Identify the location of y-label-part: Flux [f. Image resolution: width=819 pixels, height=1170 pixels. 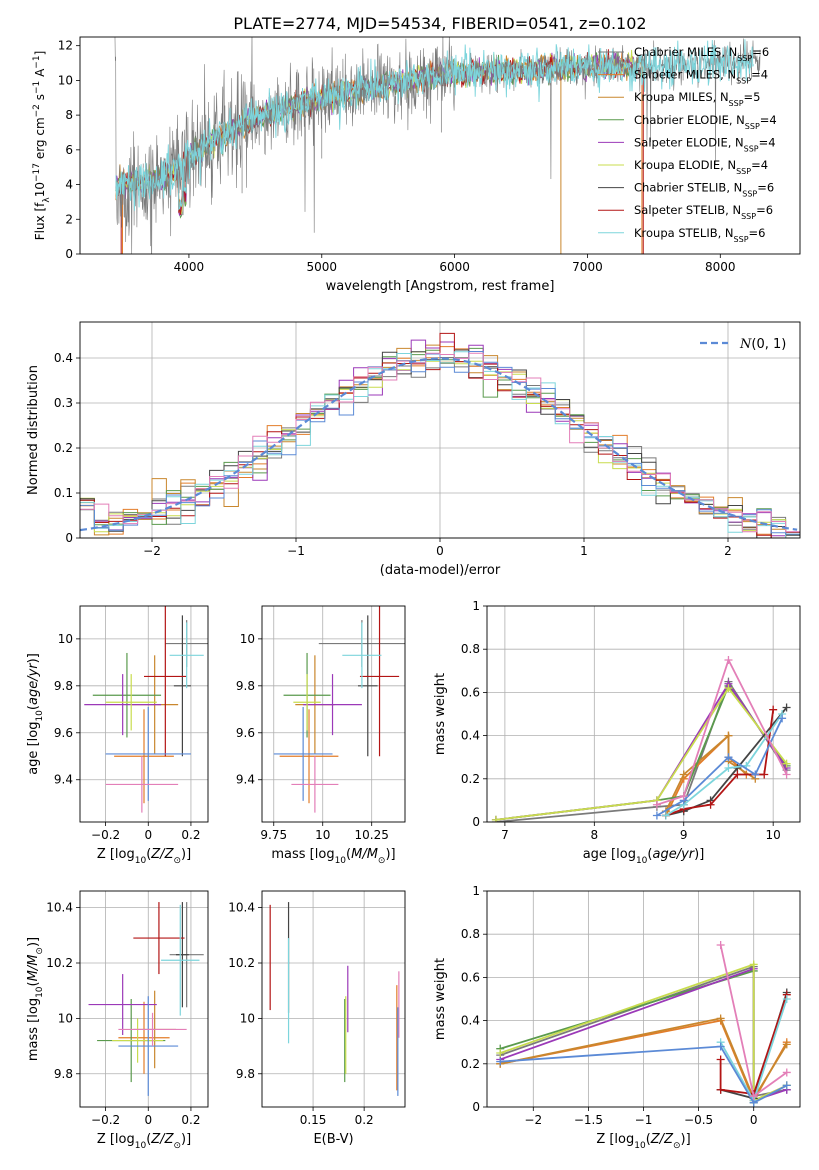
(40, 221).